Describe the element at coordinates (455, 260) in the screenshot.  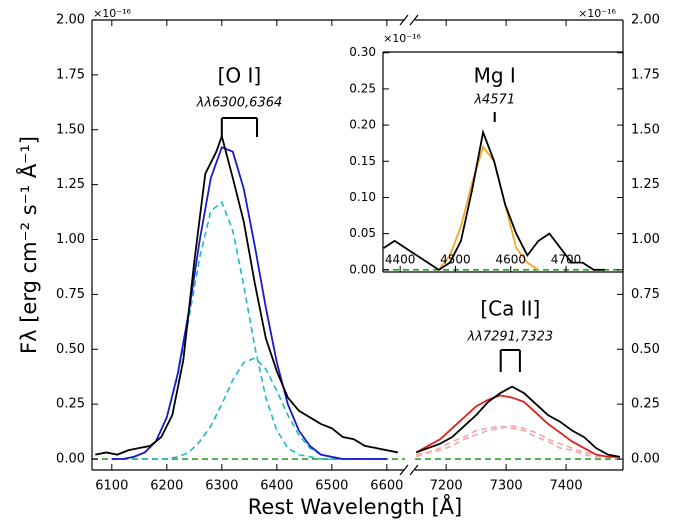
I see `x-tick-label: 4500` at that location.